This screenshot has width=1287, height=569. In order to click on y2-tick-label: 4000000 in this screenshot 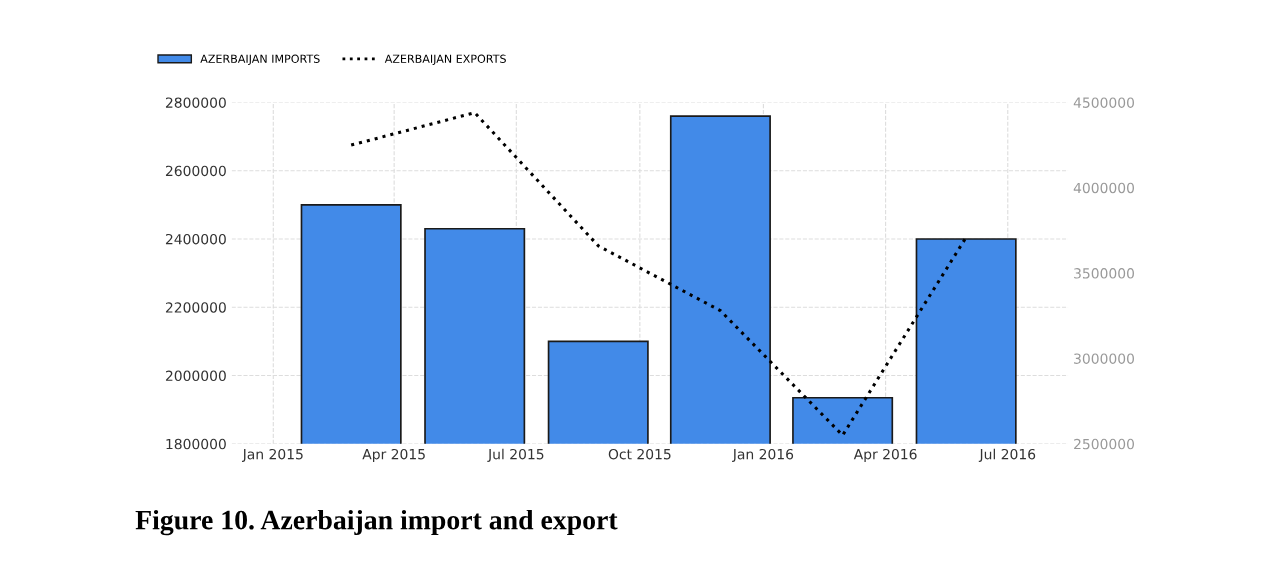, I will do `click(1103, 188)`.